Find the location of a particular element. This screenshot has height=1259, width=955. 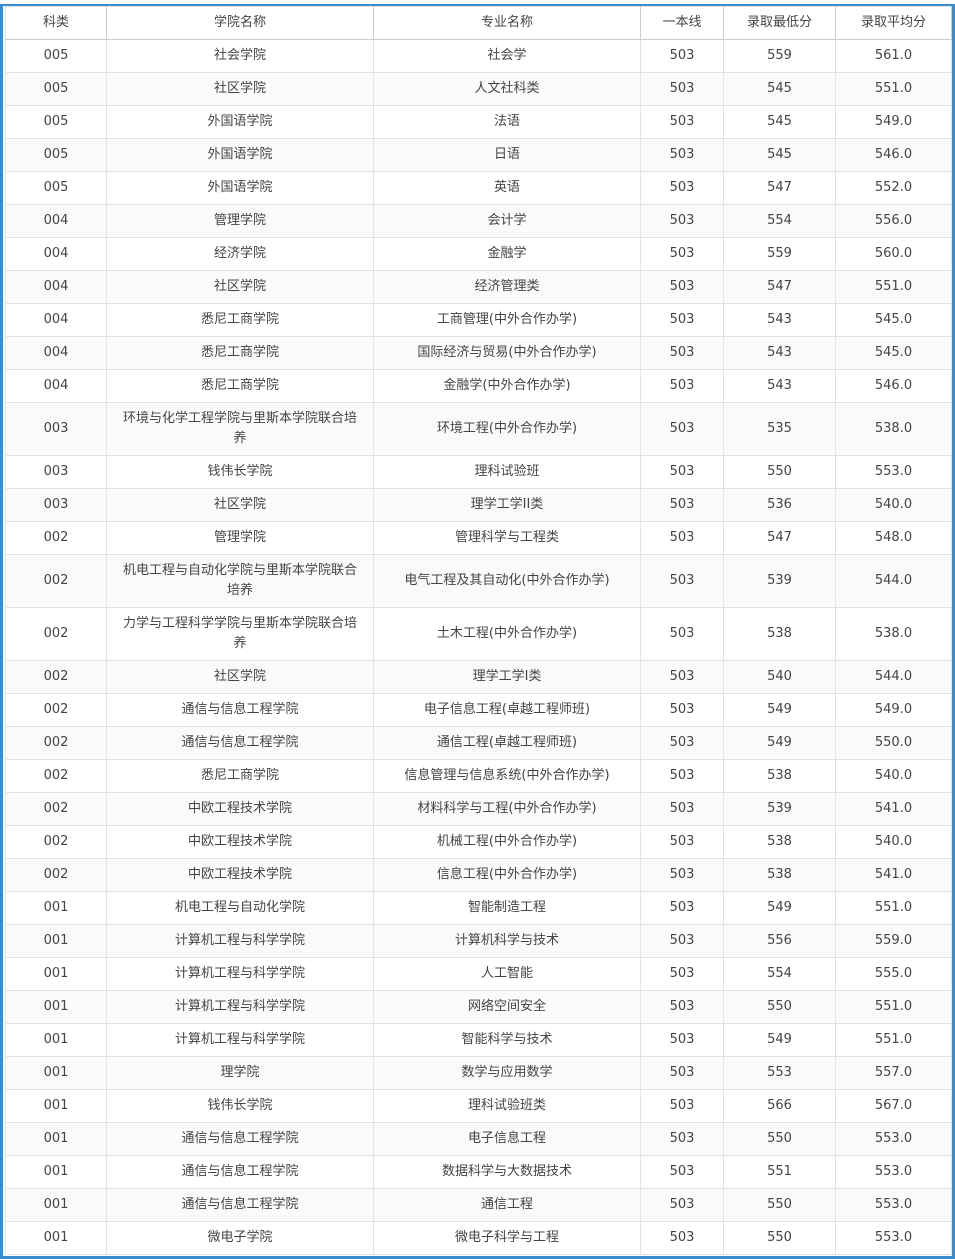

col-major-cell: 环境工程(中外合作办学) is located at coordinates (507, 429).